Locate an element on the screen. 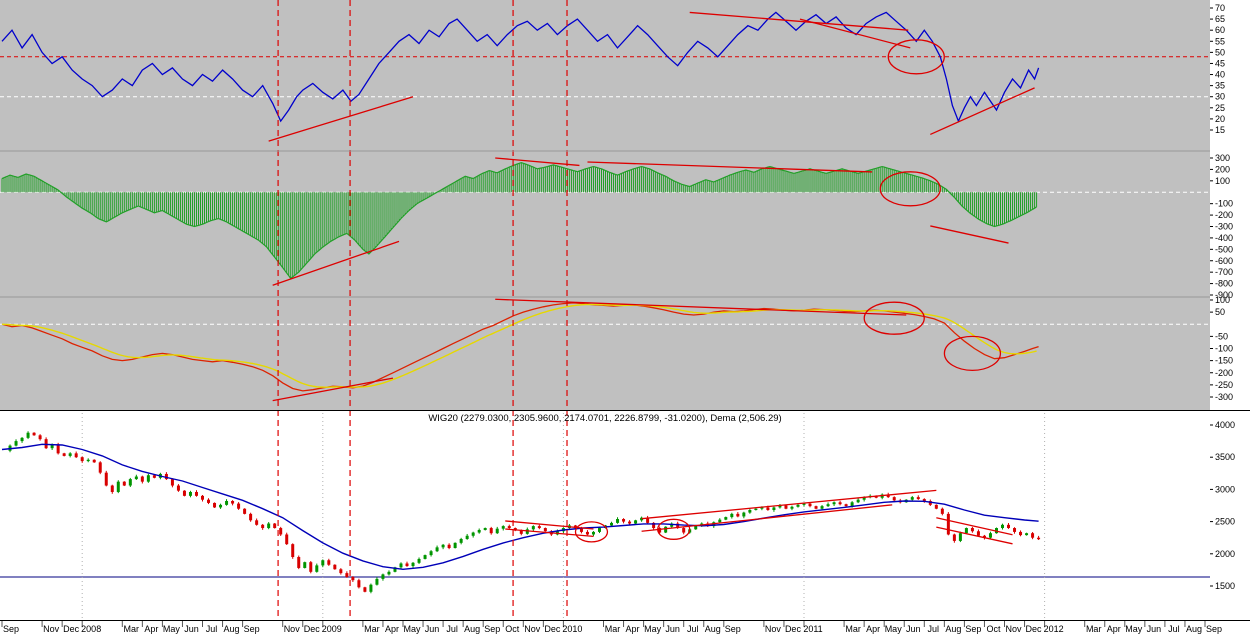 The image size is (1250, 636). price-ytick-1500: 1500 is located at coordinates (1225, 586).